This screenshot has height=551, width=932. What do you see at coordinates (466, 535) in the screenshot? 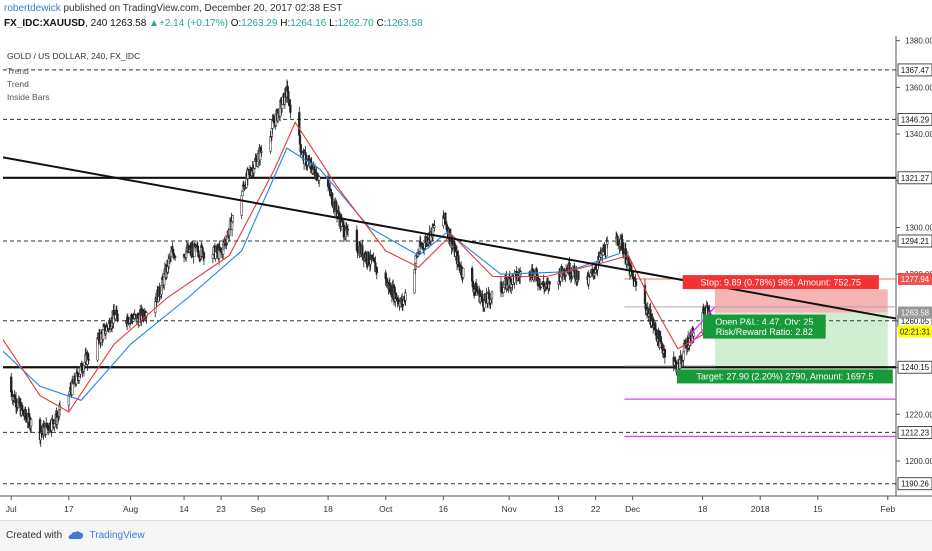
I see `footer-bar: Created with TradingView` at bounding box center [466, 535].